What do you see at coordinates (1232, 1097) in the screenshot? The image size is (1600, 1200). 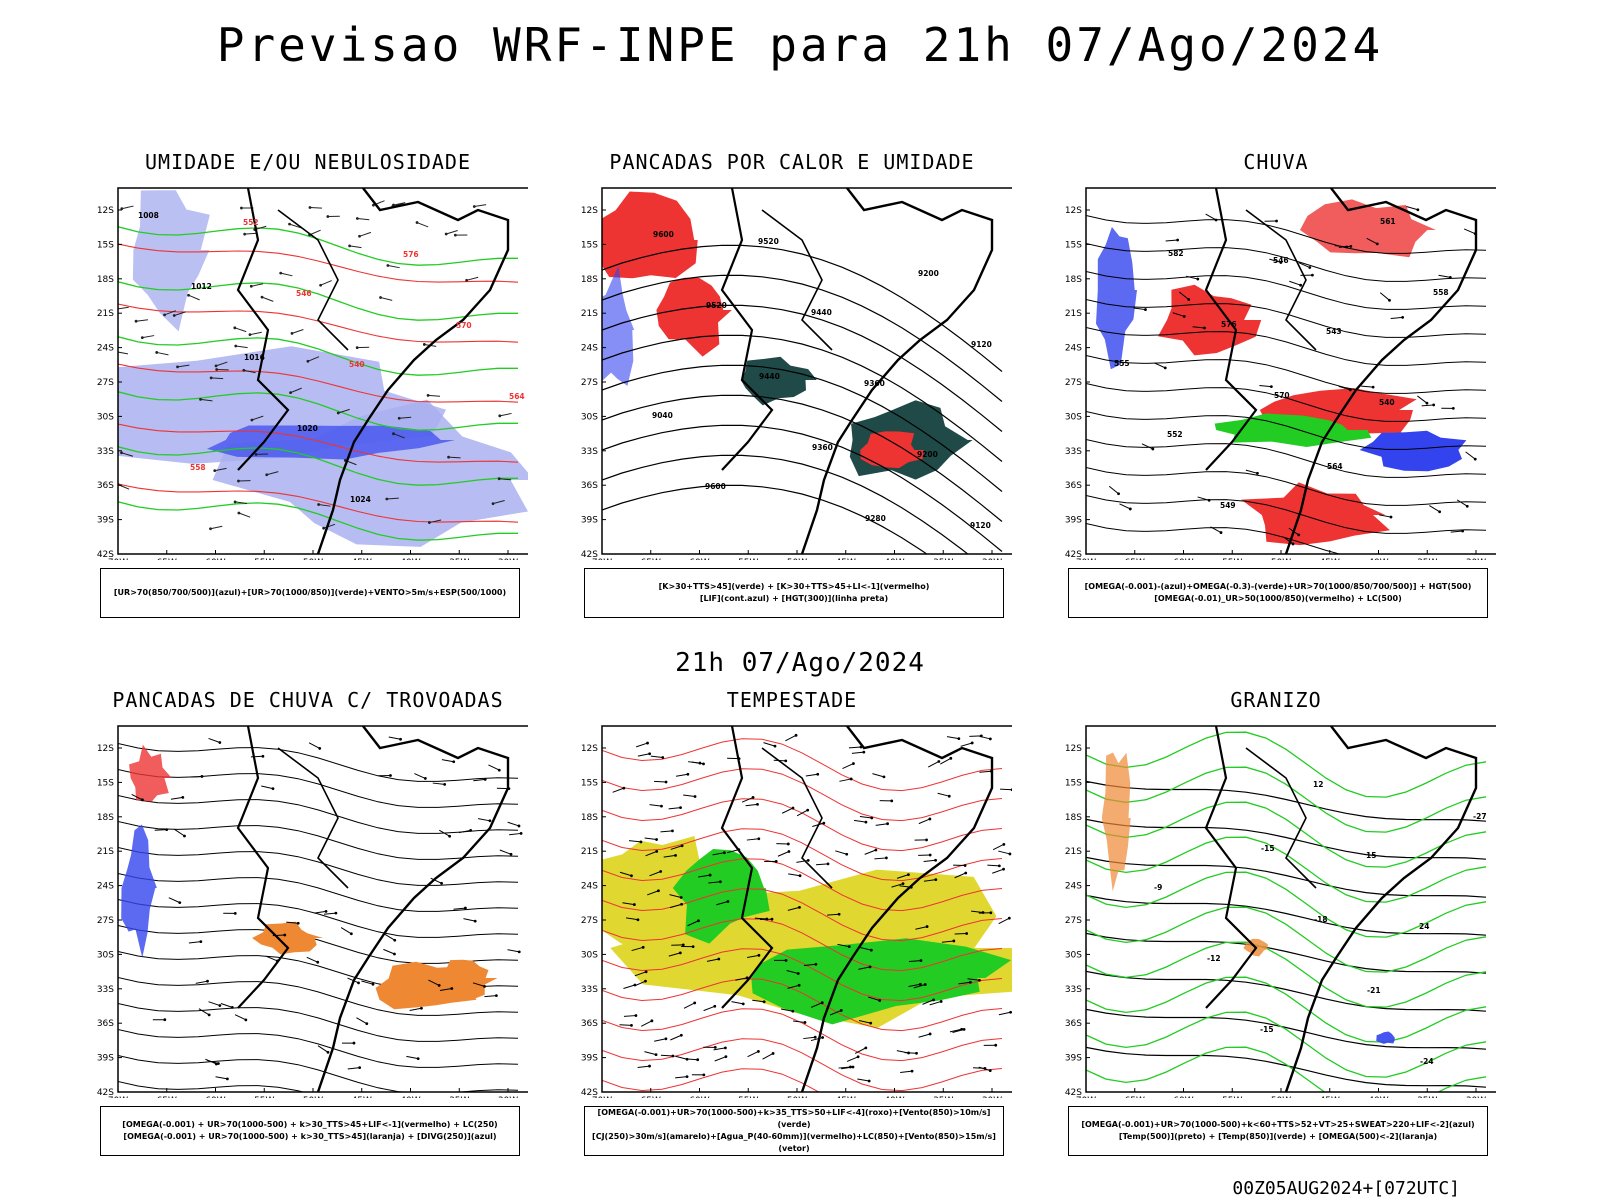 I see `longitude-label: 55W` at bounding box center [1232, 1097].